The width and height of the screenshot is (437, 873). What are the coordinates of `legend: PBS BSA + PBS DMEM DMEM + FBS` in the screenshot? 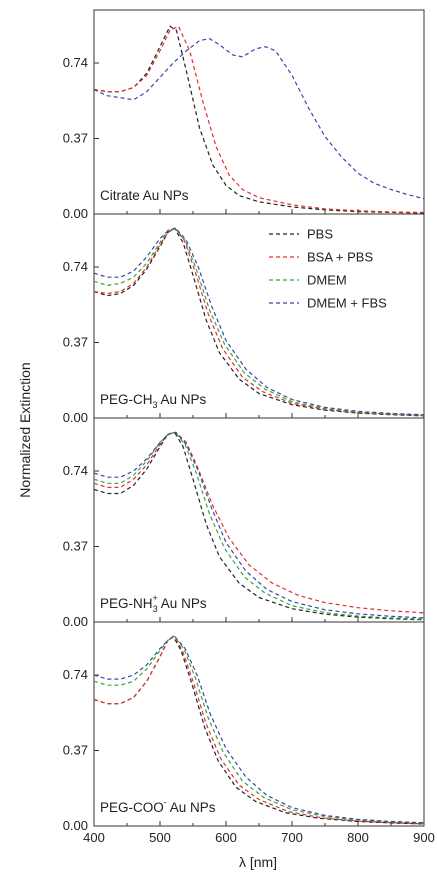 It's located at (328, 269).